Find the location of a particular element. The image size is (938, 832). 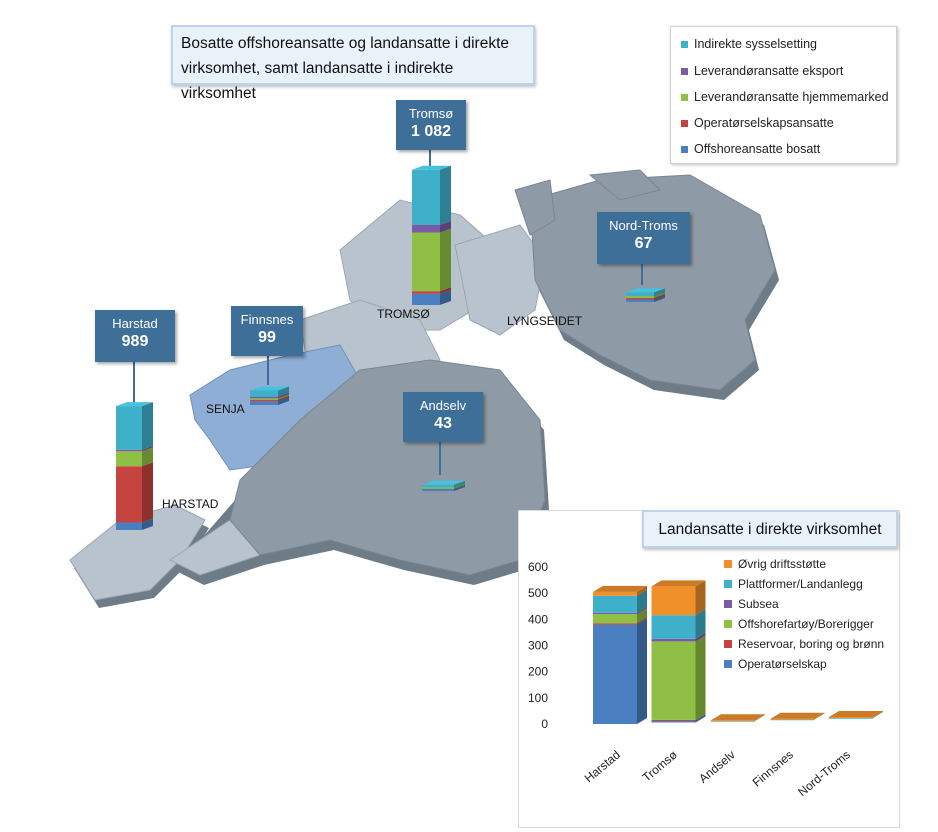

callout-name: Tromsø is located at coordinates (431, 113).